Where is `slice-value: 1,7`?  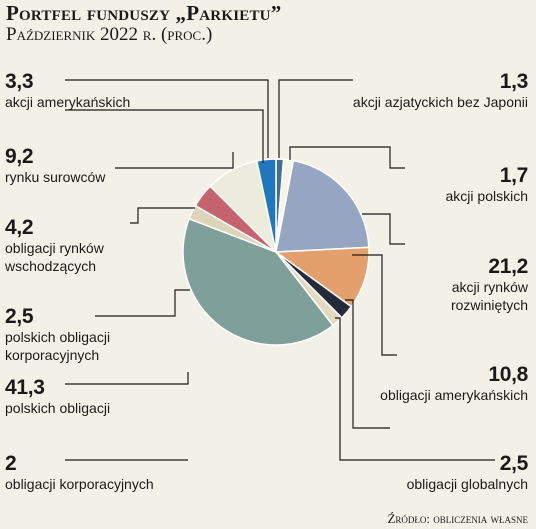 slice-value: 1,7 is located at coordinates (514, 175).